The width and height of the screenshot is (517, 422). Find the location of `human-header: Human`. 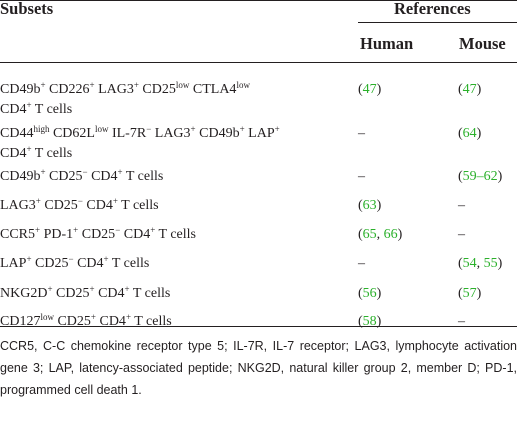

human-header: Human is located at coordinates (387, 43).